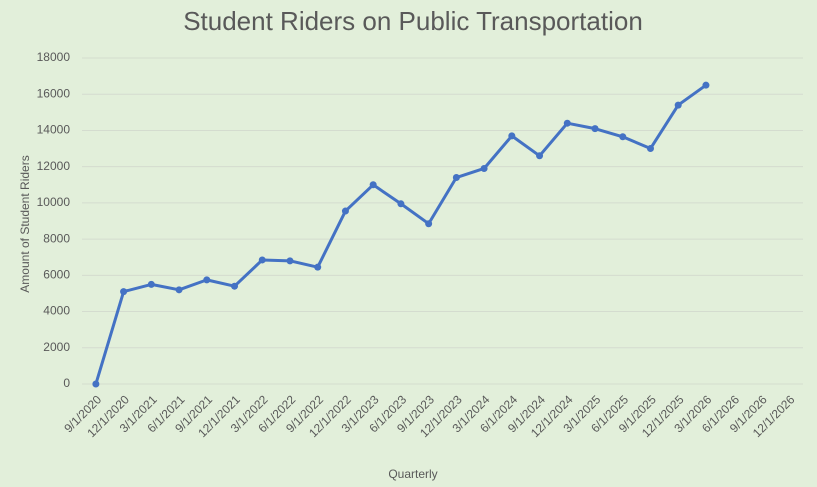 The width and height of the screenshot is (817, 487). What do you see at coordinates (54, 202) in the screenshot?
I see `y-tick-label: 10000` at bounding box center [54, 202].